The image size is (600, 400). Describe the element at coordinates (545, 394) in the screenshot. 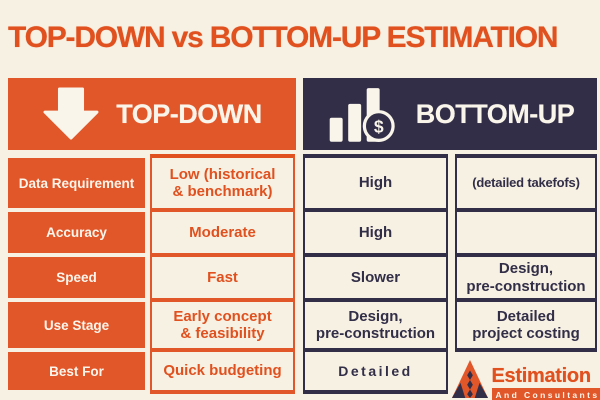

I see `logo-tagline: And Consultants` at that location.